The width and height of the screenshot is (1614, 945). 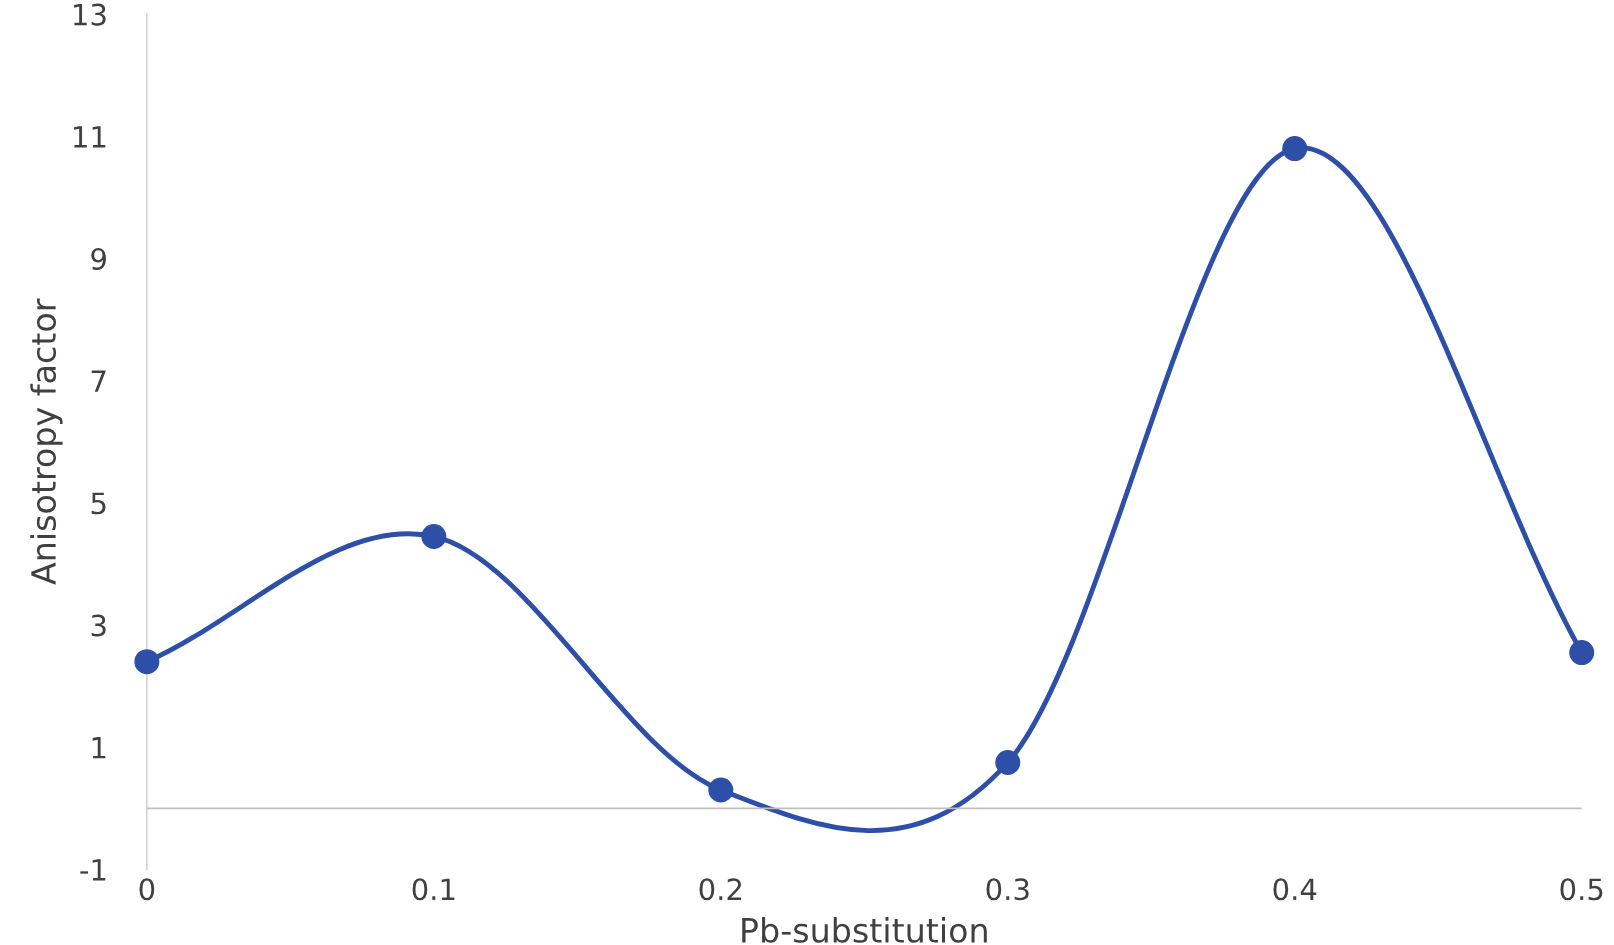 What do you see at coordinates (98, 381) in the screenshot?
I see `y-tick-label: 7` at bounding box center [98, 381].